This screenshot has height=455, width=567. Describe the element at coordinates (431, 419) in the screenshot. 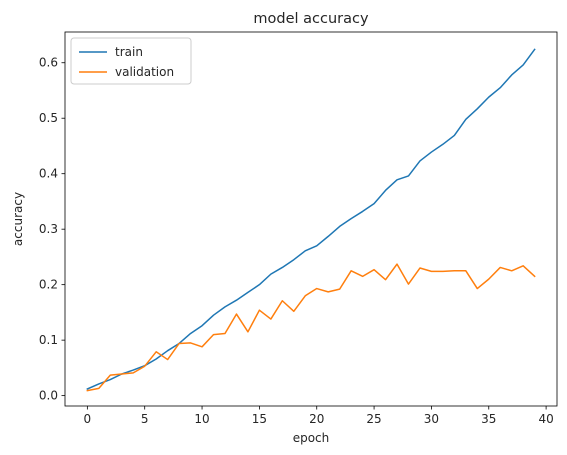

I see `x-tick-label: 30` at that location.